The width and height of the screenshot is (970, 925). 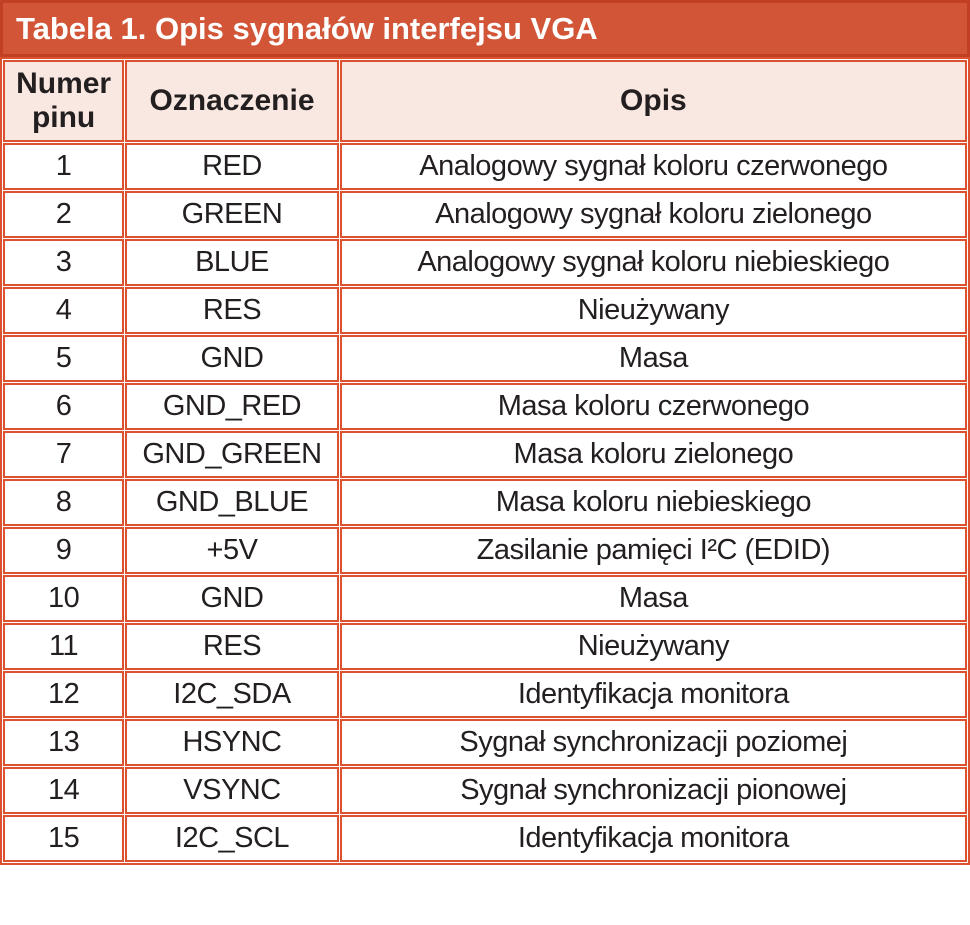 What do you see at coordinates (64, 101) in the screenshot?
I see `header-pin-number: Numer pinu` at bounding box center [64, 101].